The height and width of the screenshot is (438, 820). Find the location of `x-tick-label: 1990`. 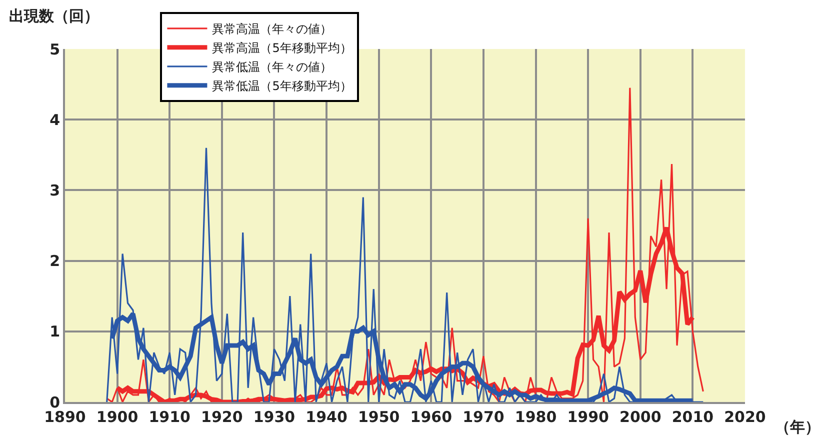

x-tick-label: 1990 is located at coordinates (588, 417).